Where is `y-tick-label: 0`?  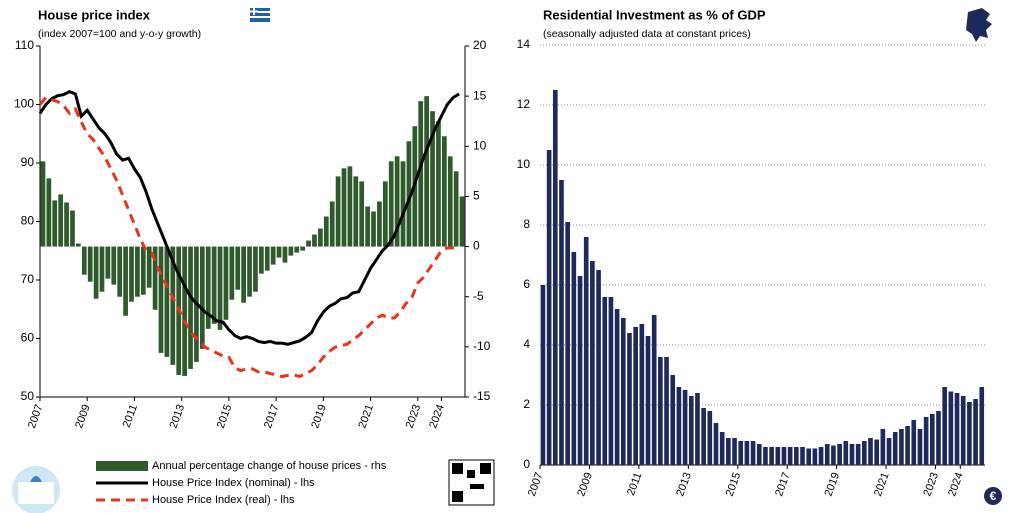
y-tick-label: 0 is located at coordinates (476, 246).